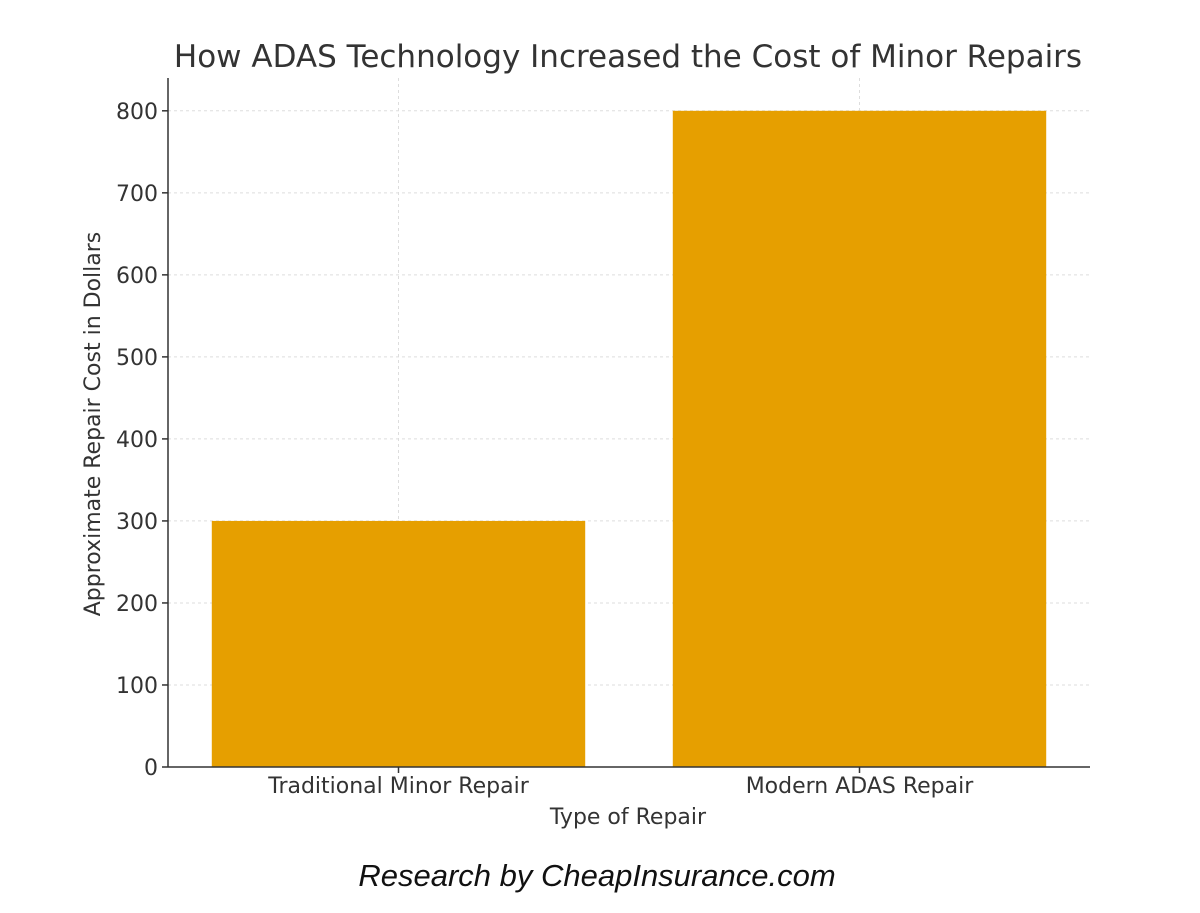  What do you see at coordinates (398, 786) in the screenshot?
I see `x-tick-label: Traditional Minor Repair` at bounding box center [398, 786].